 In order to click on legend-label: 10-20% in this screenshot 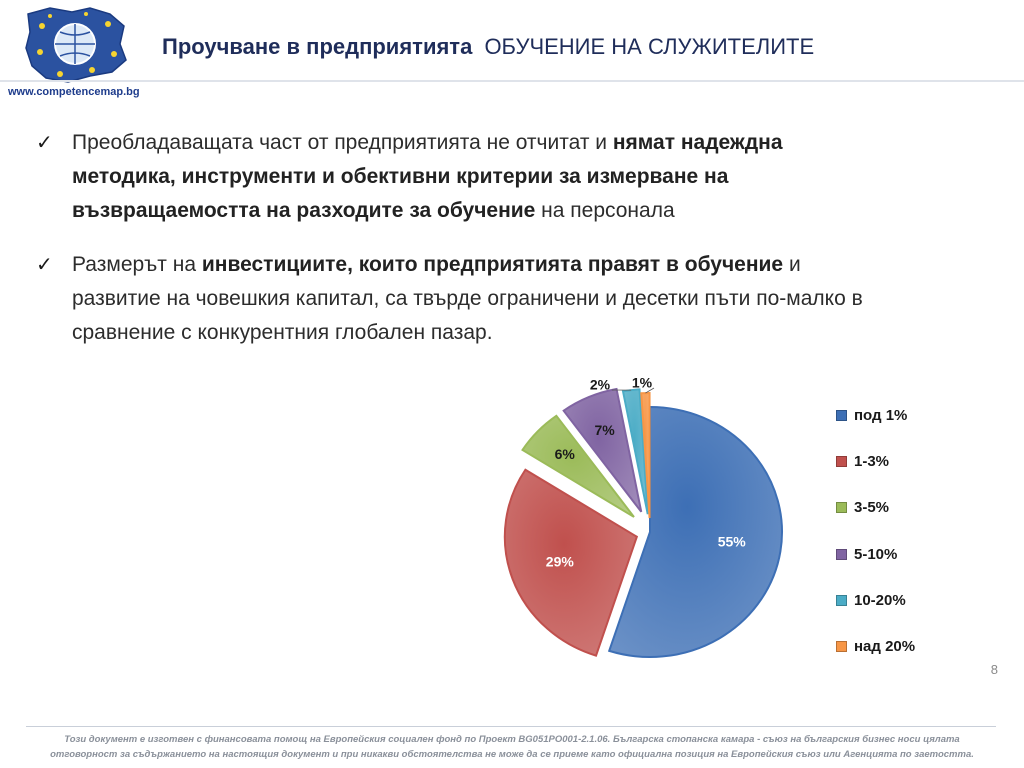, I will do `click(880, 600)`.